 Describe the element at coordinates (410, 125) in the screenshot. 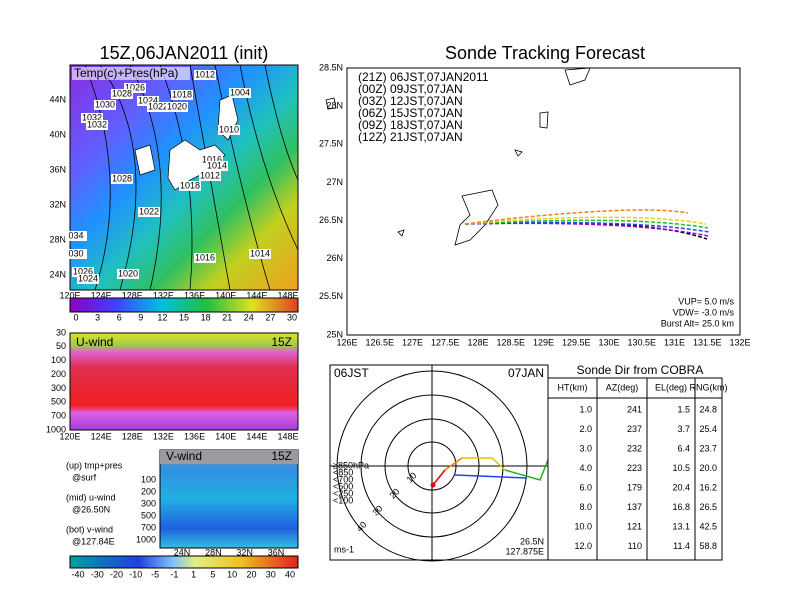

I see `legend-entry: (09Z) 18JST,07JAN` at that location.